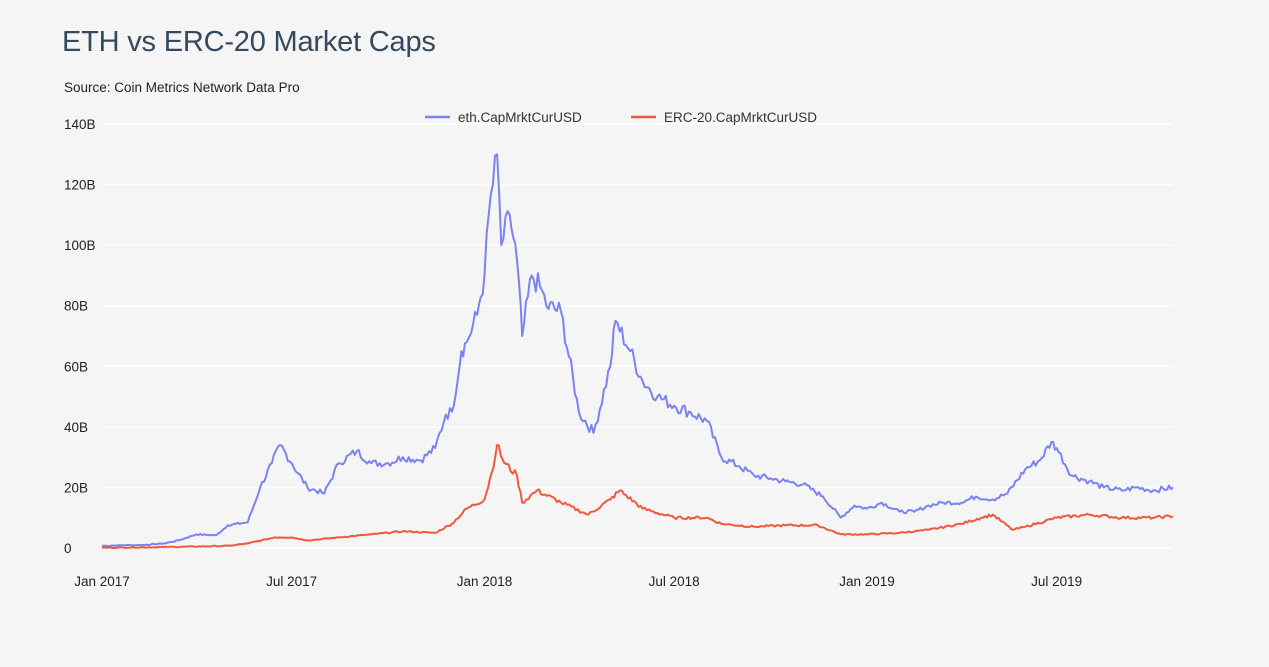 The height and width of the screenshot is (667, 1269). I want to click on y-tick-label: 100B, so click(80, 245).